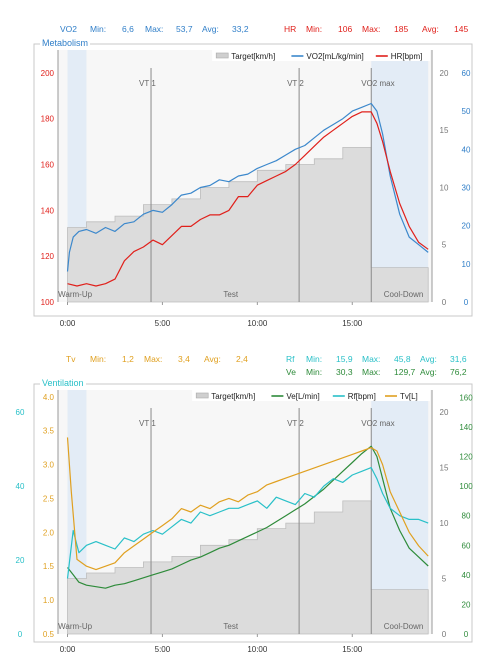 The width and height of the screenshot is (500, 668). What do you see at coordinates (295, 423) in the screenshot?
I see `ventilation-marker-label-1: VT 2` at bounding box center [295, 423].